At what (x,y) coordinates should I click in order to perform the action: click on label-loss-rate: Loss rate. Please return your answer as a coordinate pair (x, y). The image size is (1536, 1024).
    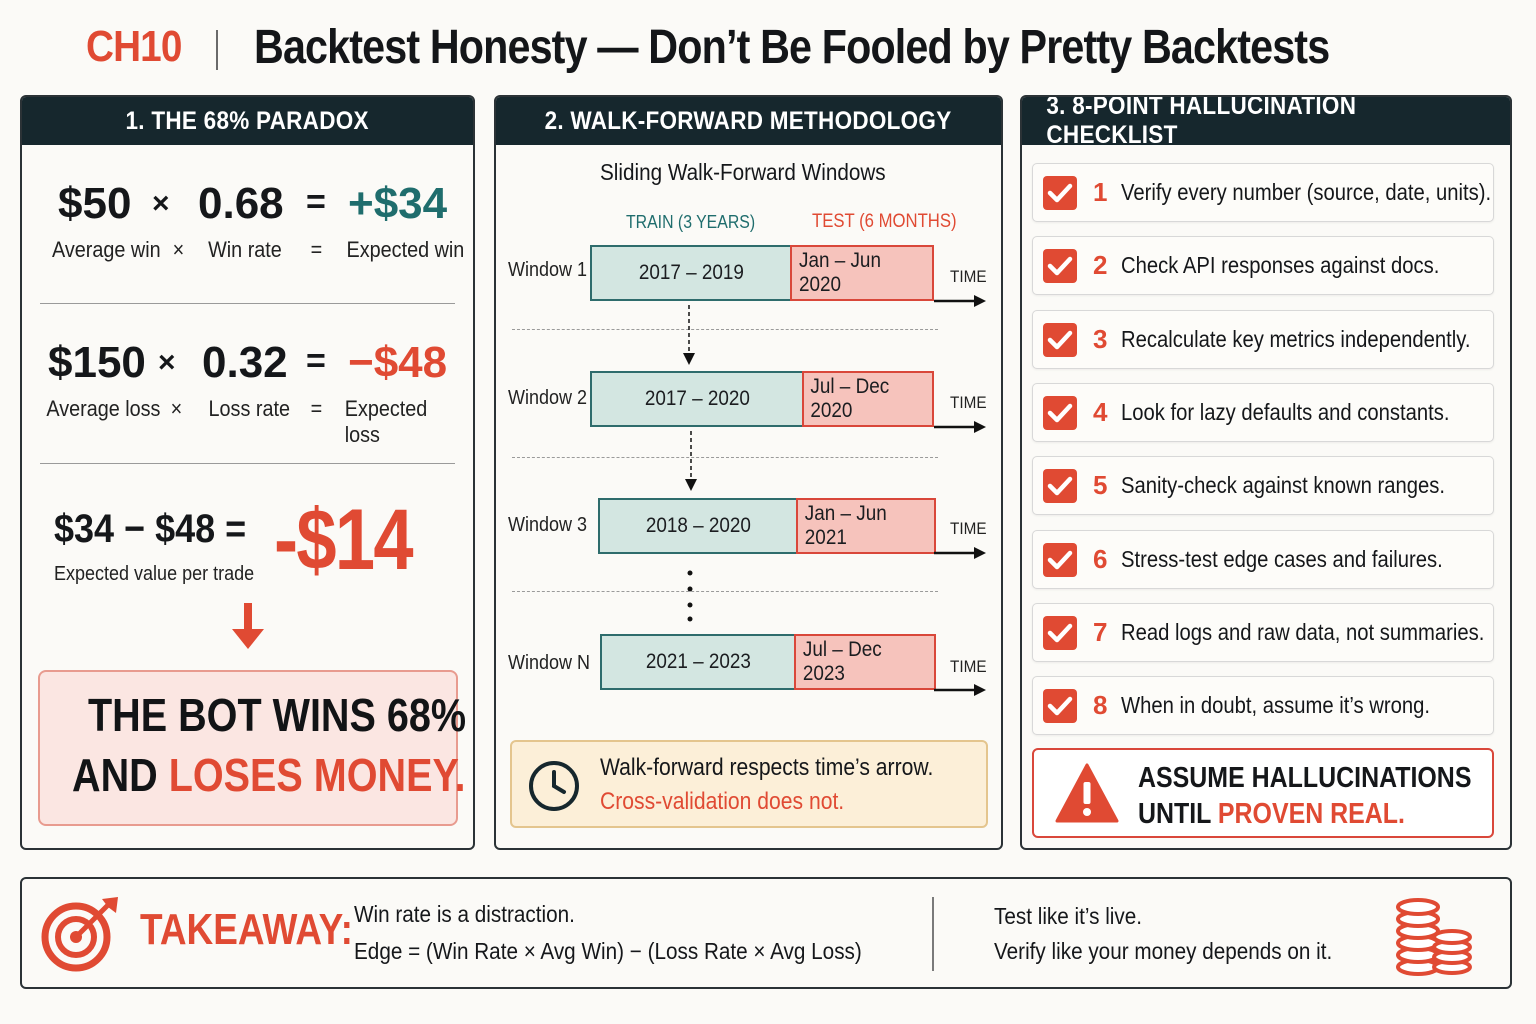
    Looking at the image, I should click on (249, 408).